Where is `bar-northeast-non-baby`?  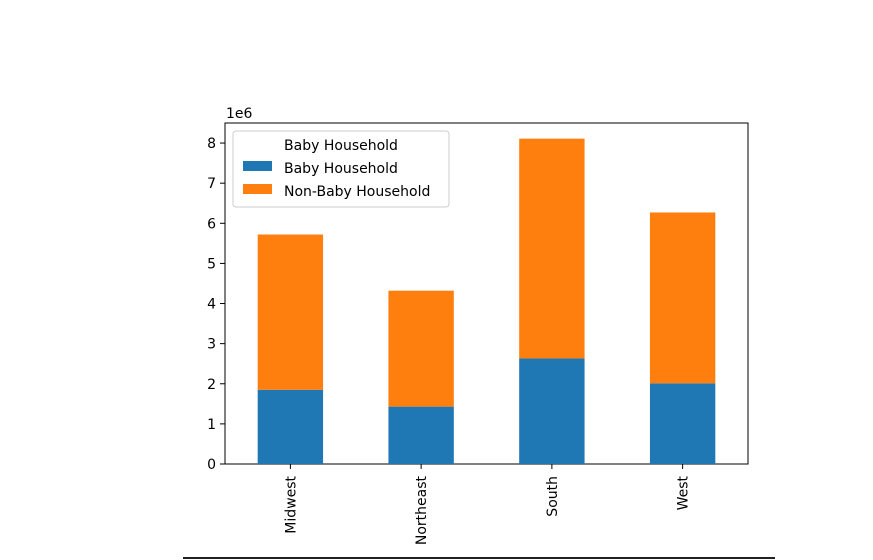 bar-northeast-non-baby is located at coordinates (421, 348).